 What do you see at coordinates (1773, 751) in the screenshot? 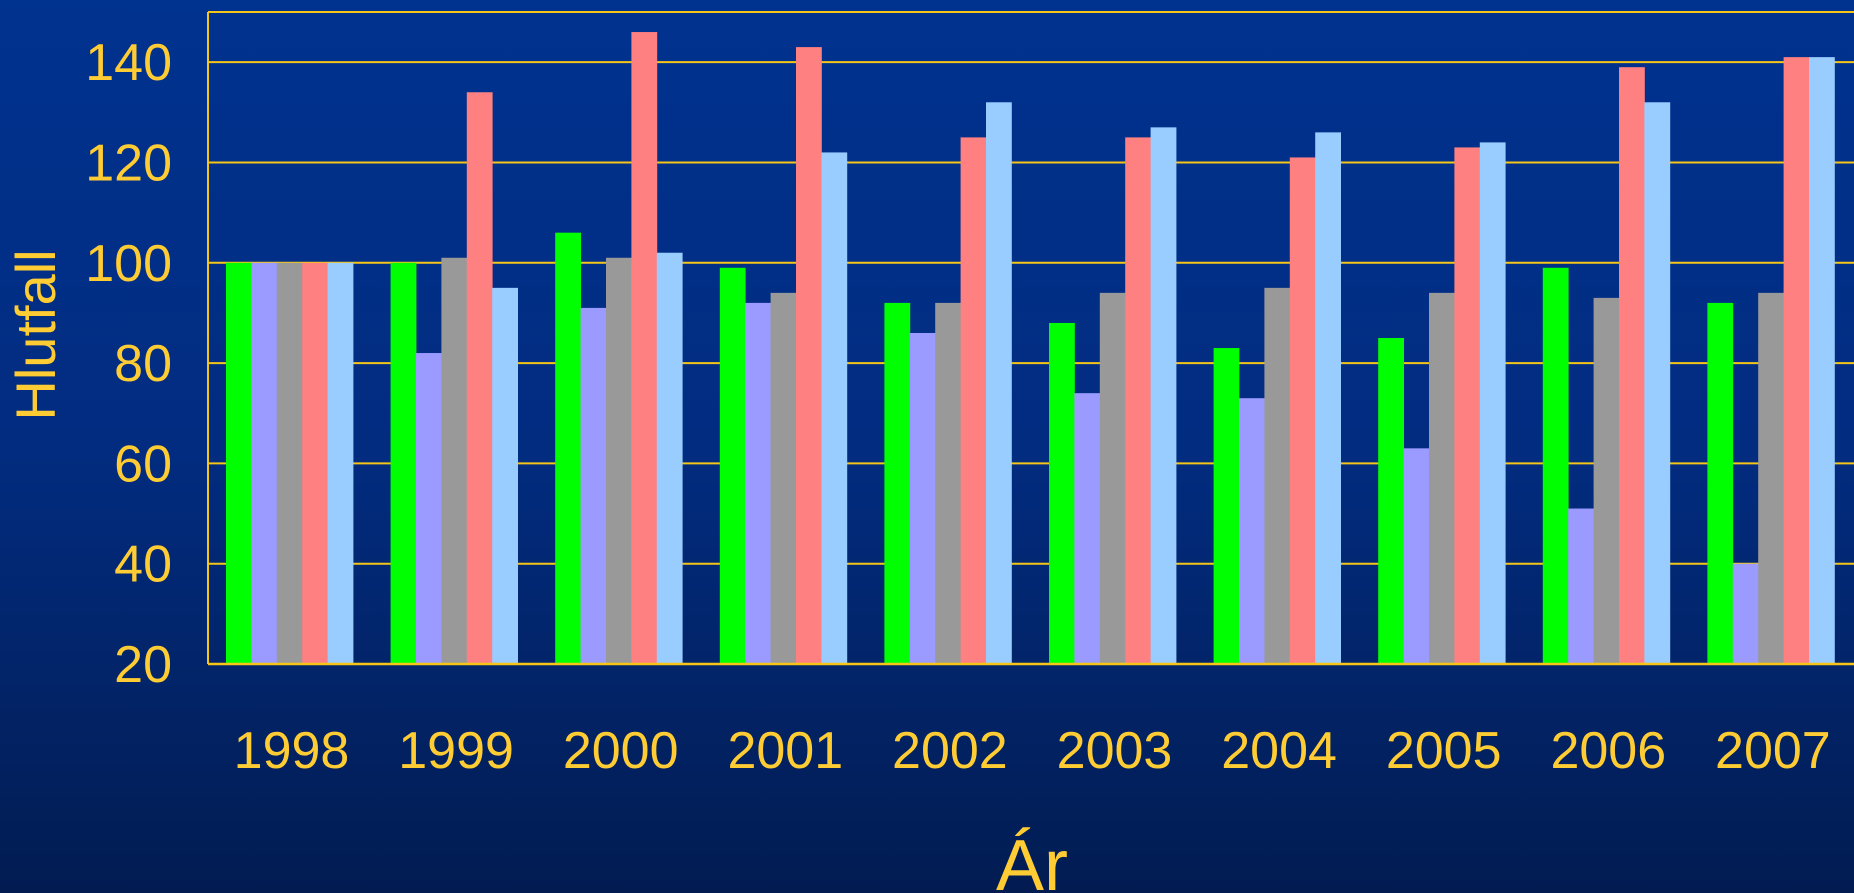
I see `x-tick-label: 2007` at bounding box center [1773, 751].